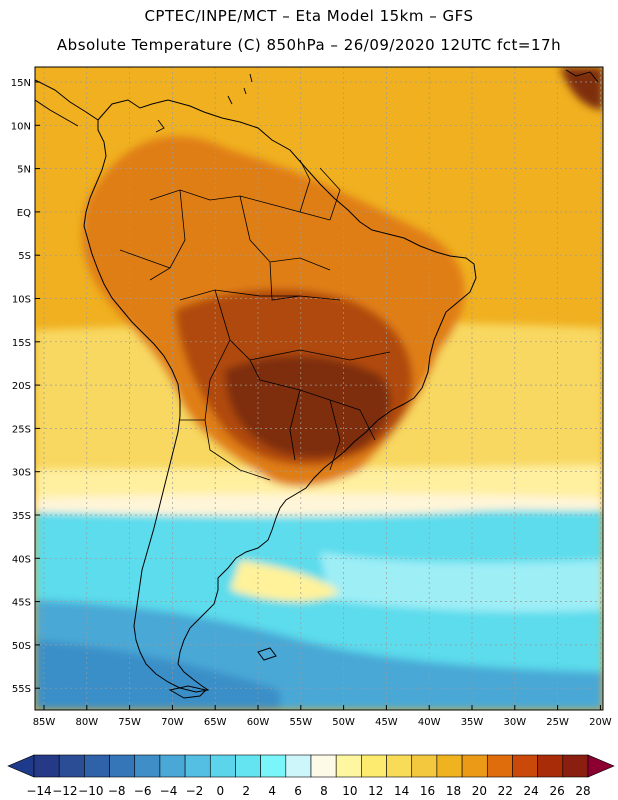 This screenshot has width=618, height=800. What do you see at coordinates (557, 722) in the screenshot?
I see `lon-tick-label: 25W` at bounding box center [557, 722].